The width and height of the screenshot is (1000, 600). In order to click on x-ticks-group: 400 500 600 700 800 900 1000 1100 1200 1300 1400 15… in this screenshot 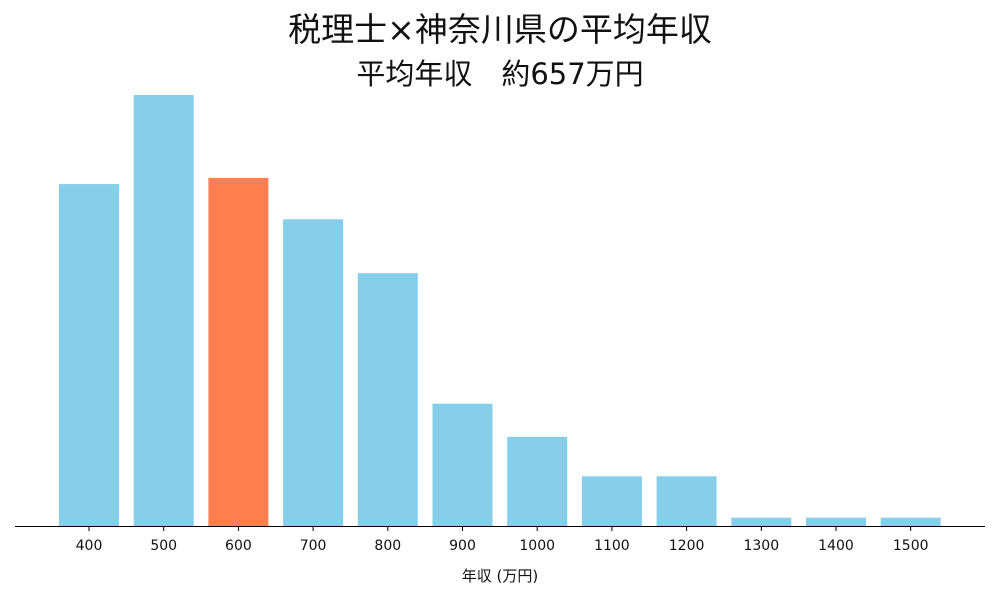, I will do `click(502, 540)`.